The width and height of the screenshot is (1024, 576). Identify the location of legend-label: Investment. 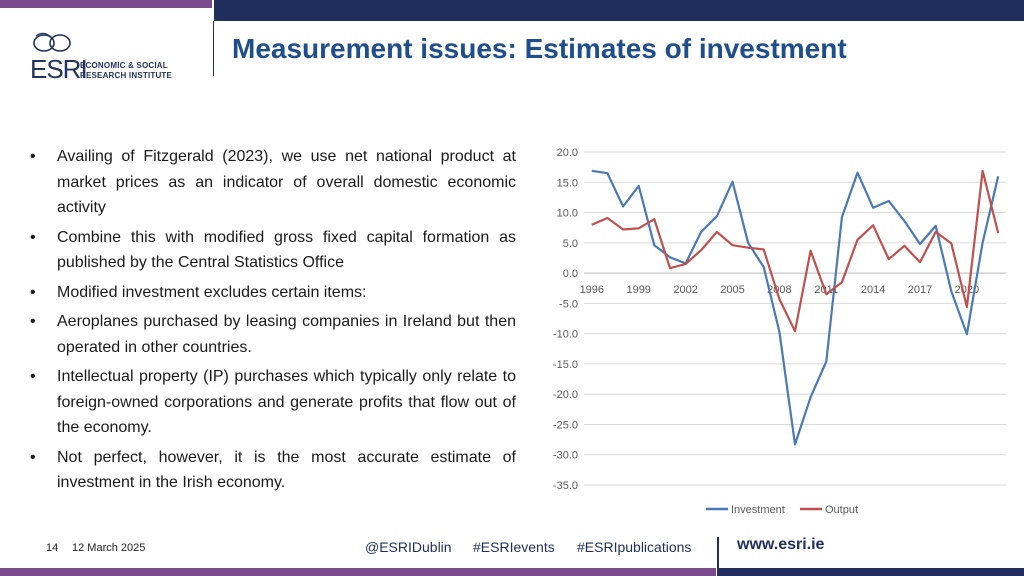
(758, 510).